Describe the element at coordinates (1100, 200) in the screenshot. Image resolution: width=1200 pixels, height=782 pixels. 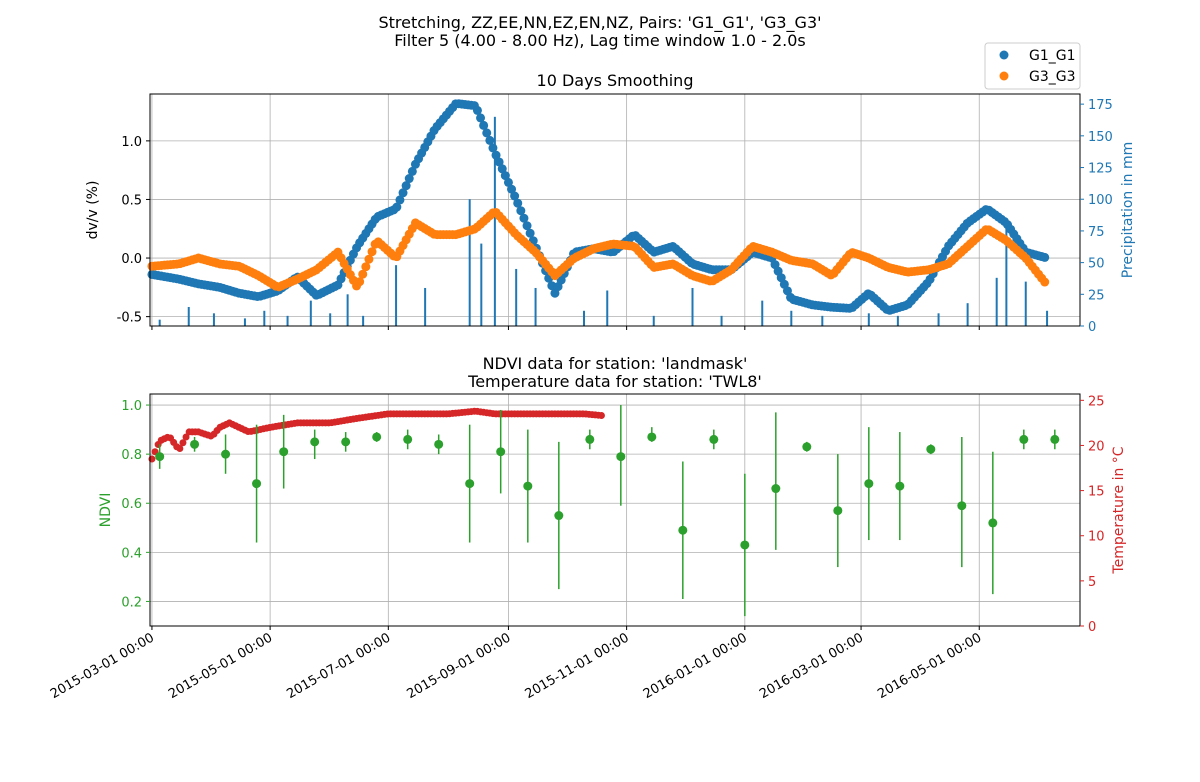
I see `top-right-tick-label: 100` at that location.